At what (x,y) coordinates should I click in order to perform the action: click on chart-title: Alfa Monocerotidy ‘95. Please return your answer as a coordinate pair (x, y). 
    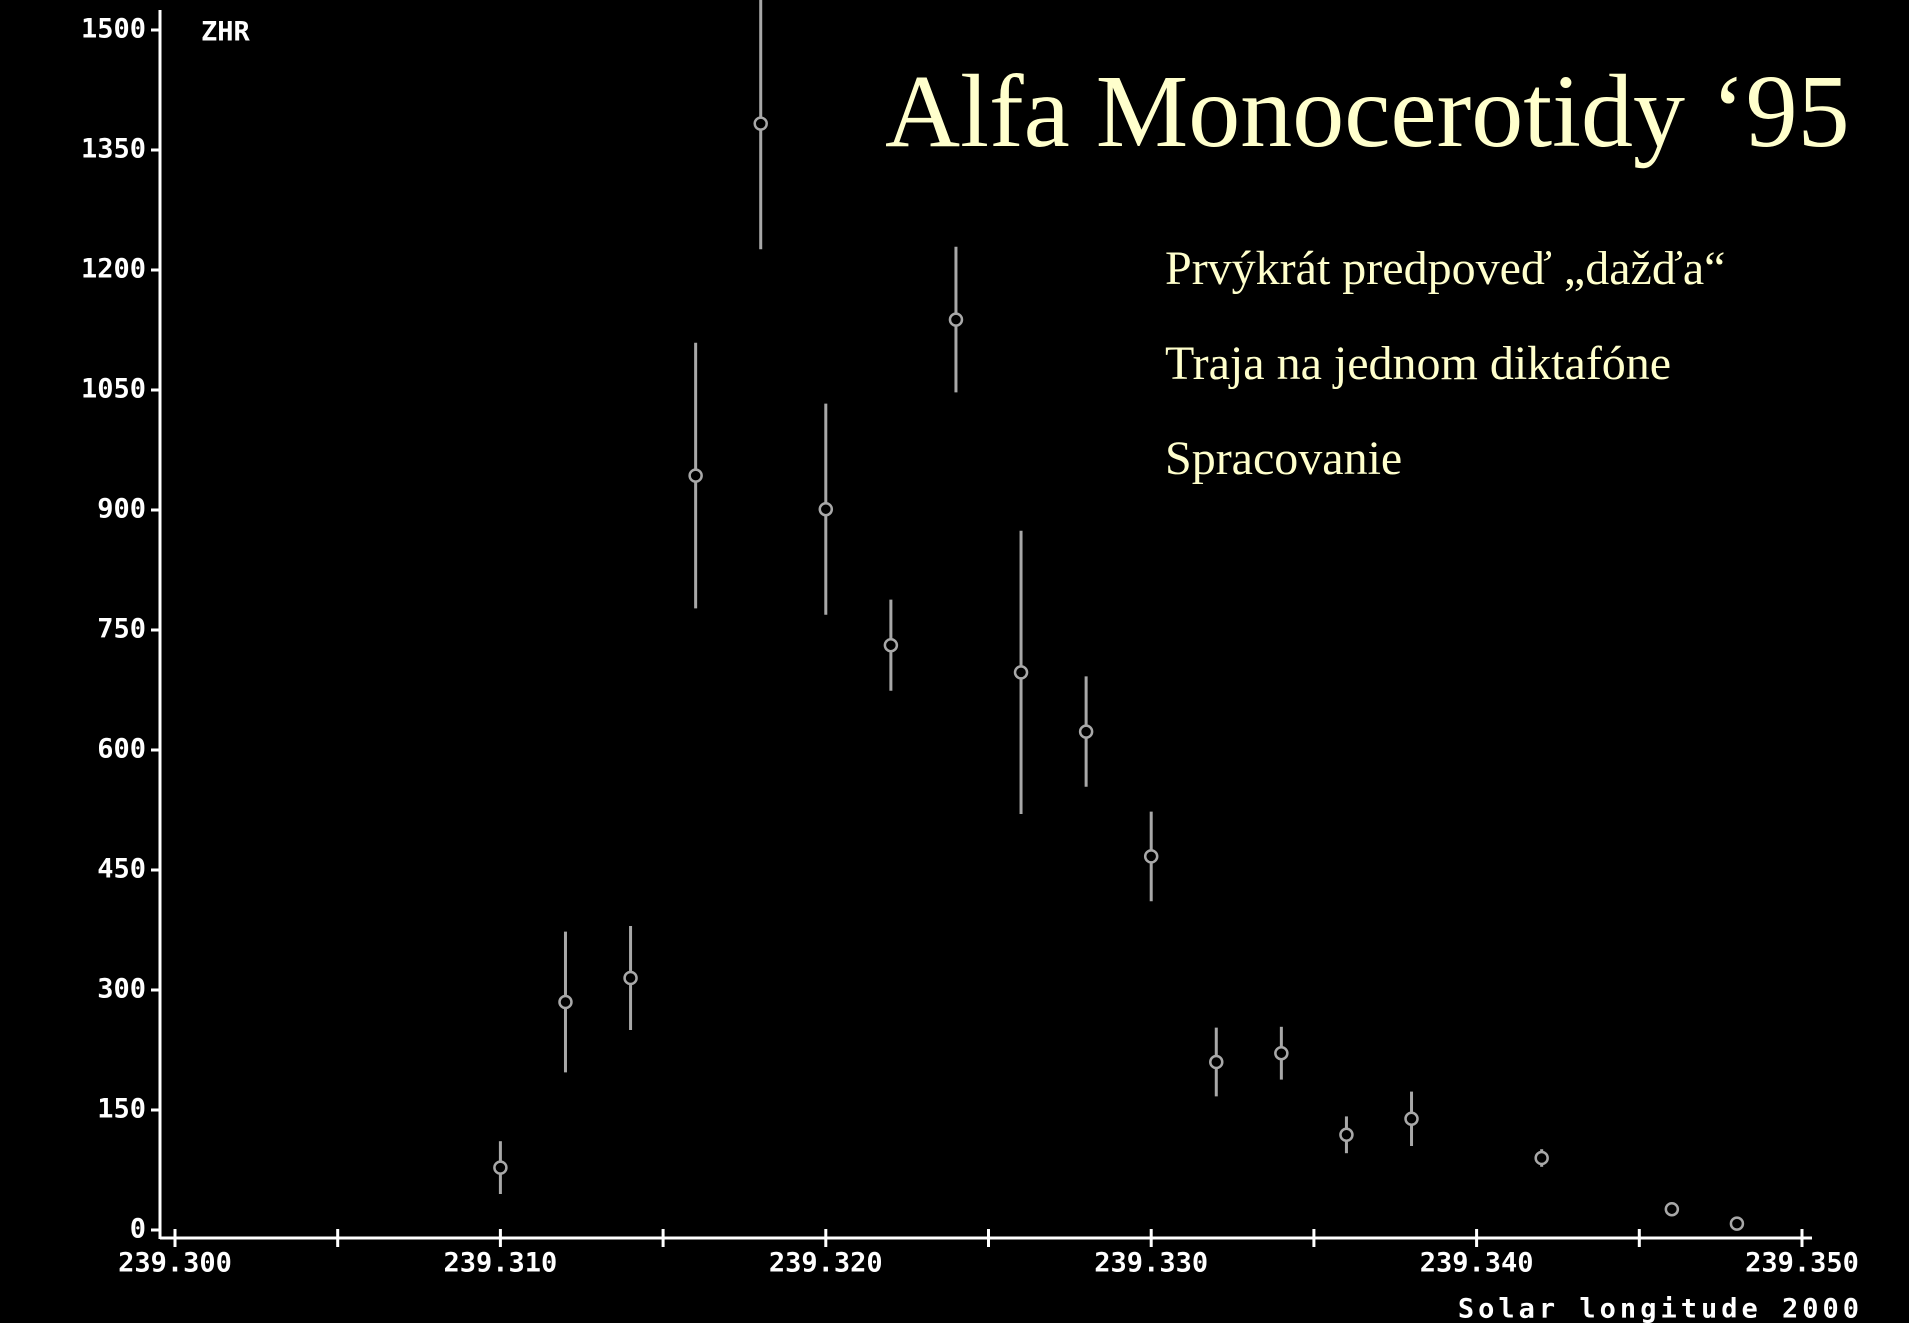
    Looking at the image, I should click on (1367, 111).